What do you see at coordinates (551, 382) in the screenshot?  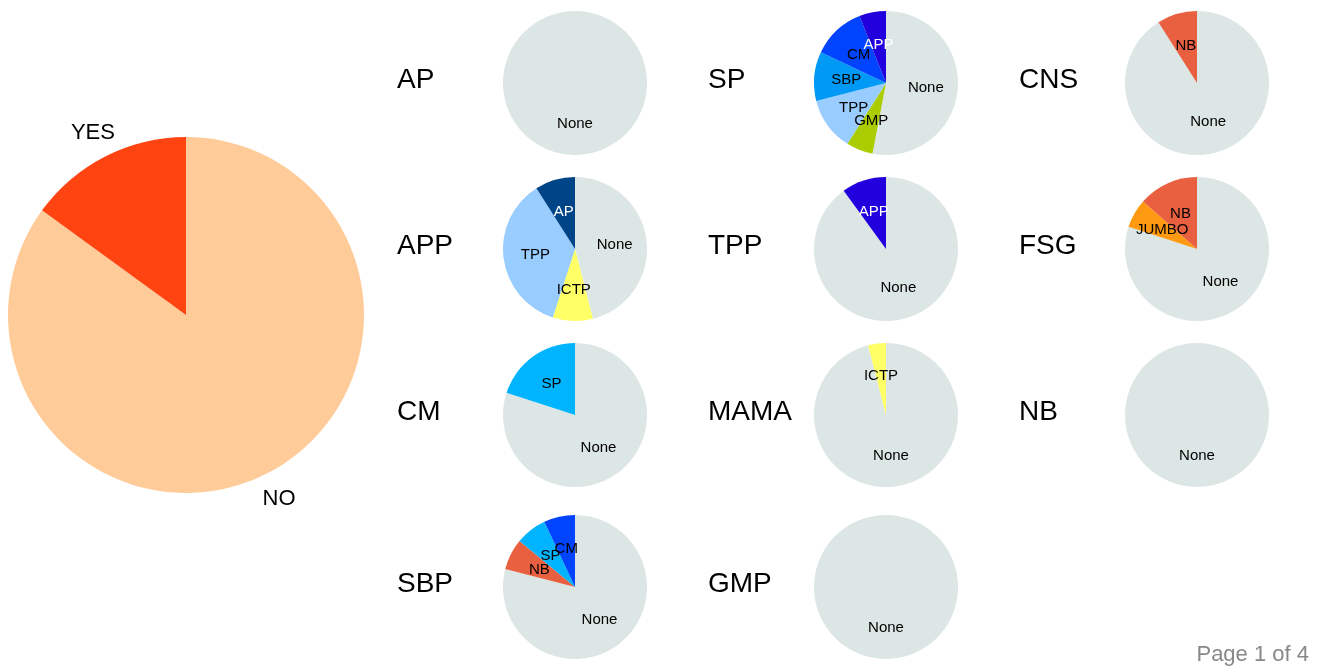 I see `slice-label: SP` at bounding box center [551, 382].